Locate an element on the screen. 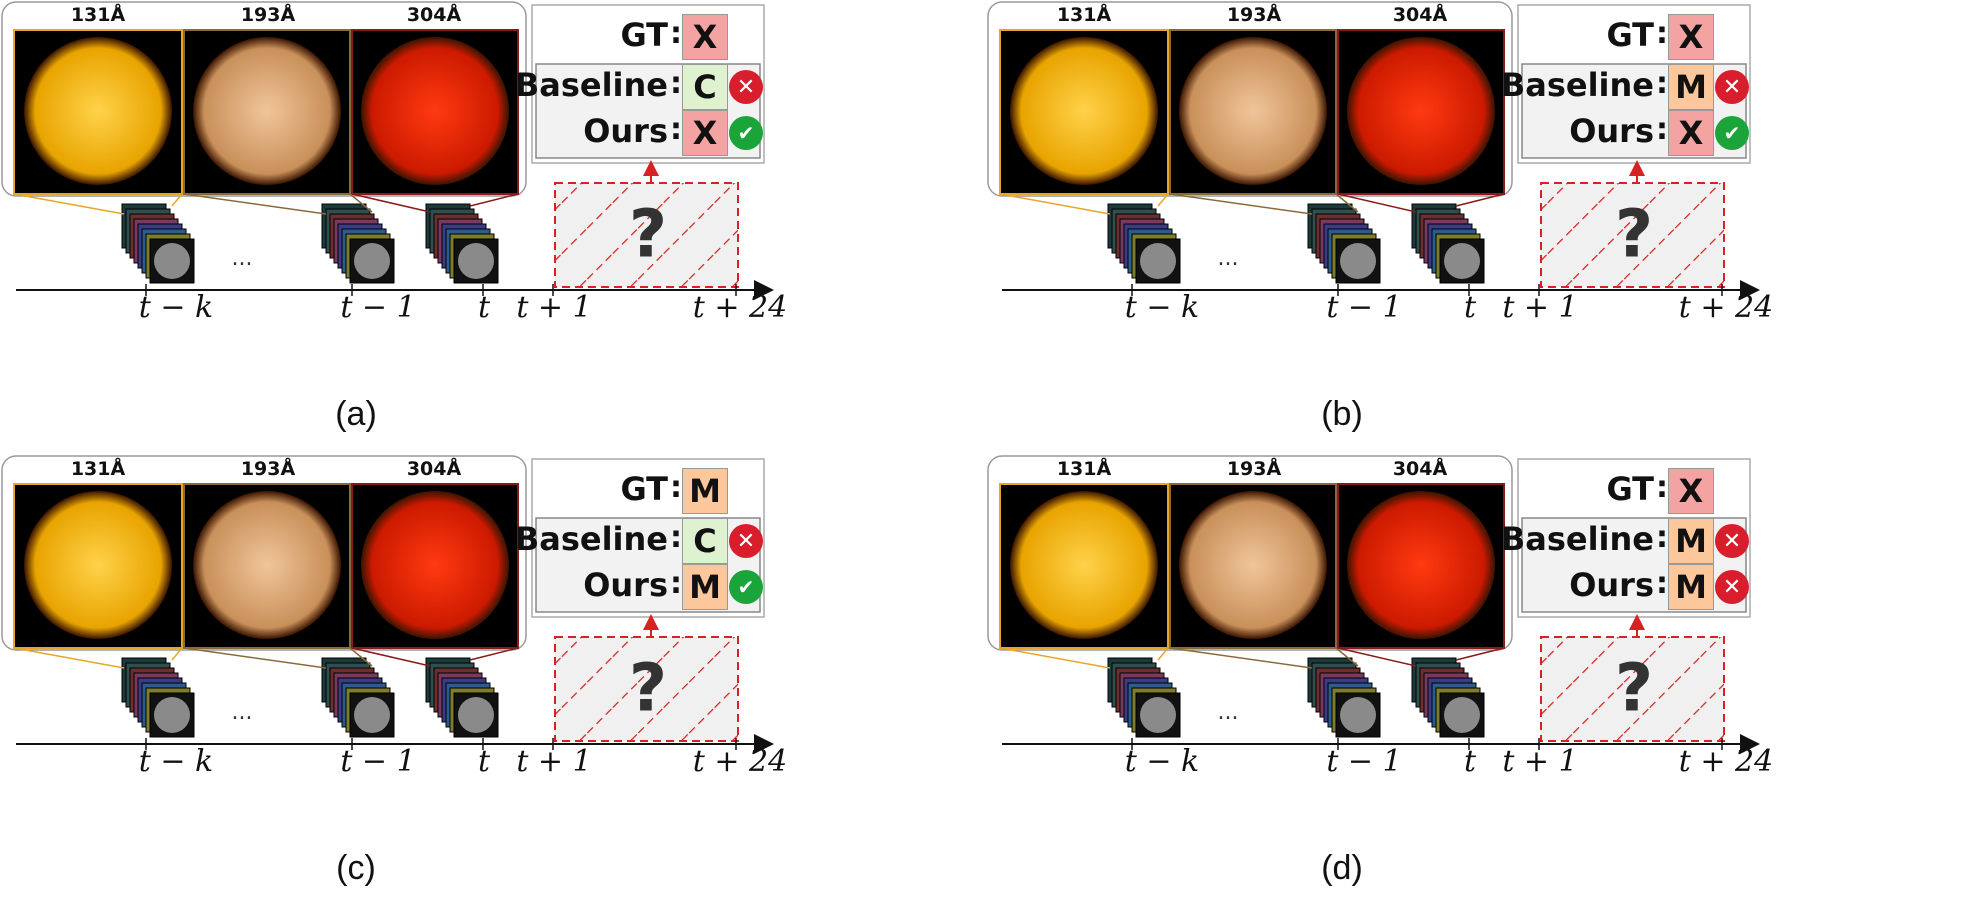 This screenshot has width=1972, height=908. panel-caption: (c) is located at coordinates (356, 868).